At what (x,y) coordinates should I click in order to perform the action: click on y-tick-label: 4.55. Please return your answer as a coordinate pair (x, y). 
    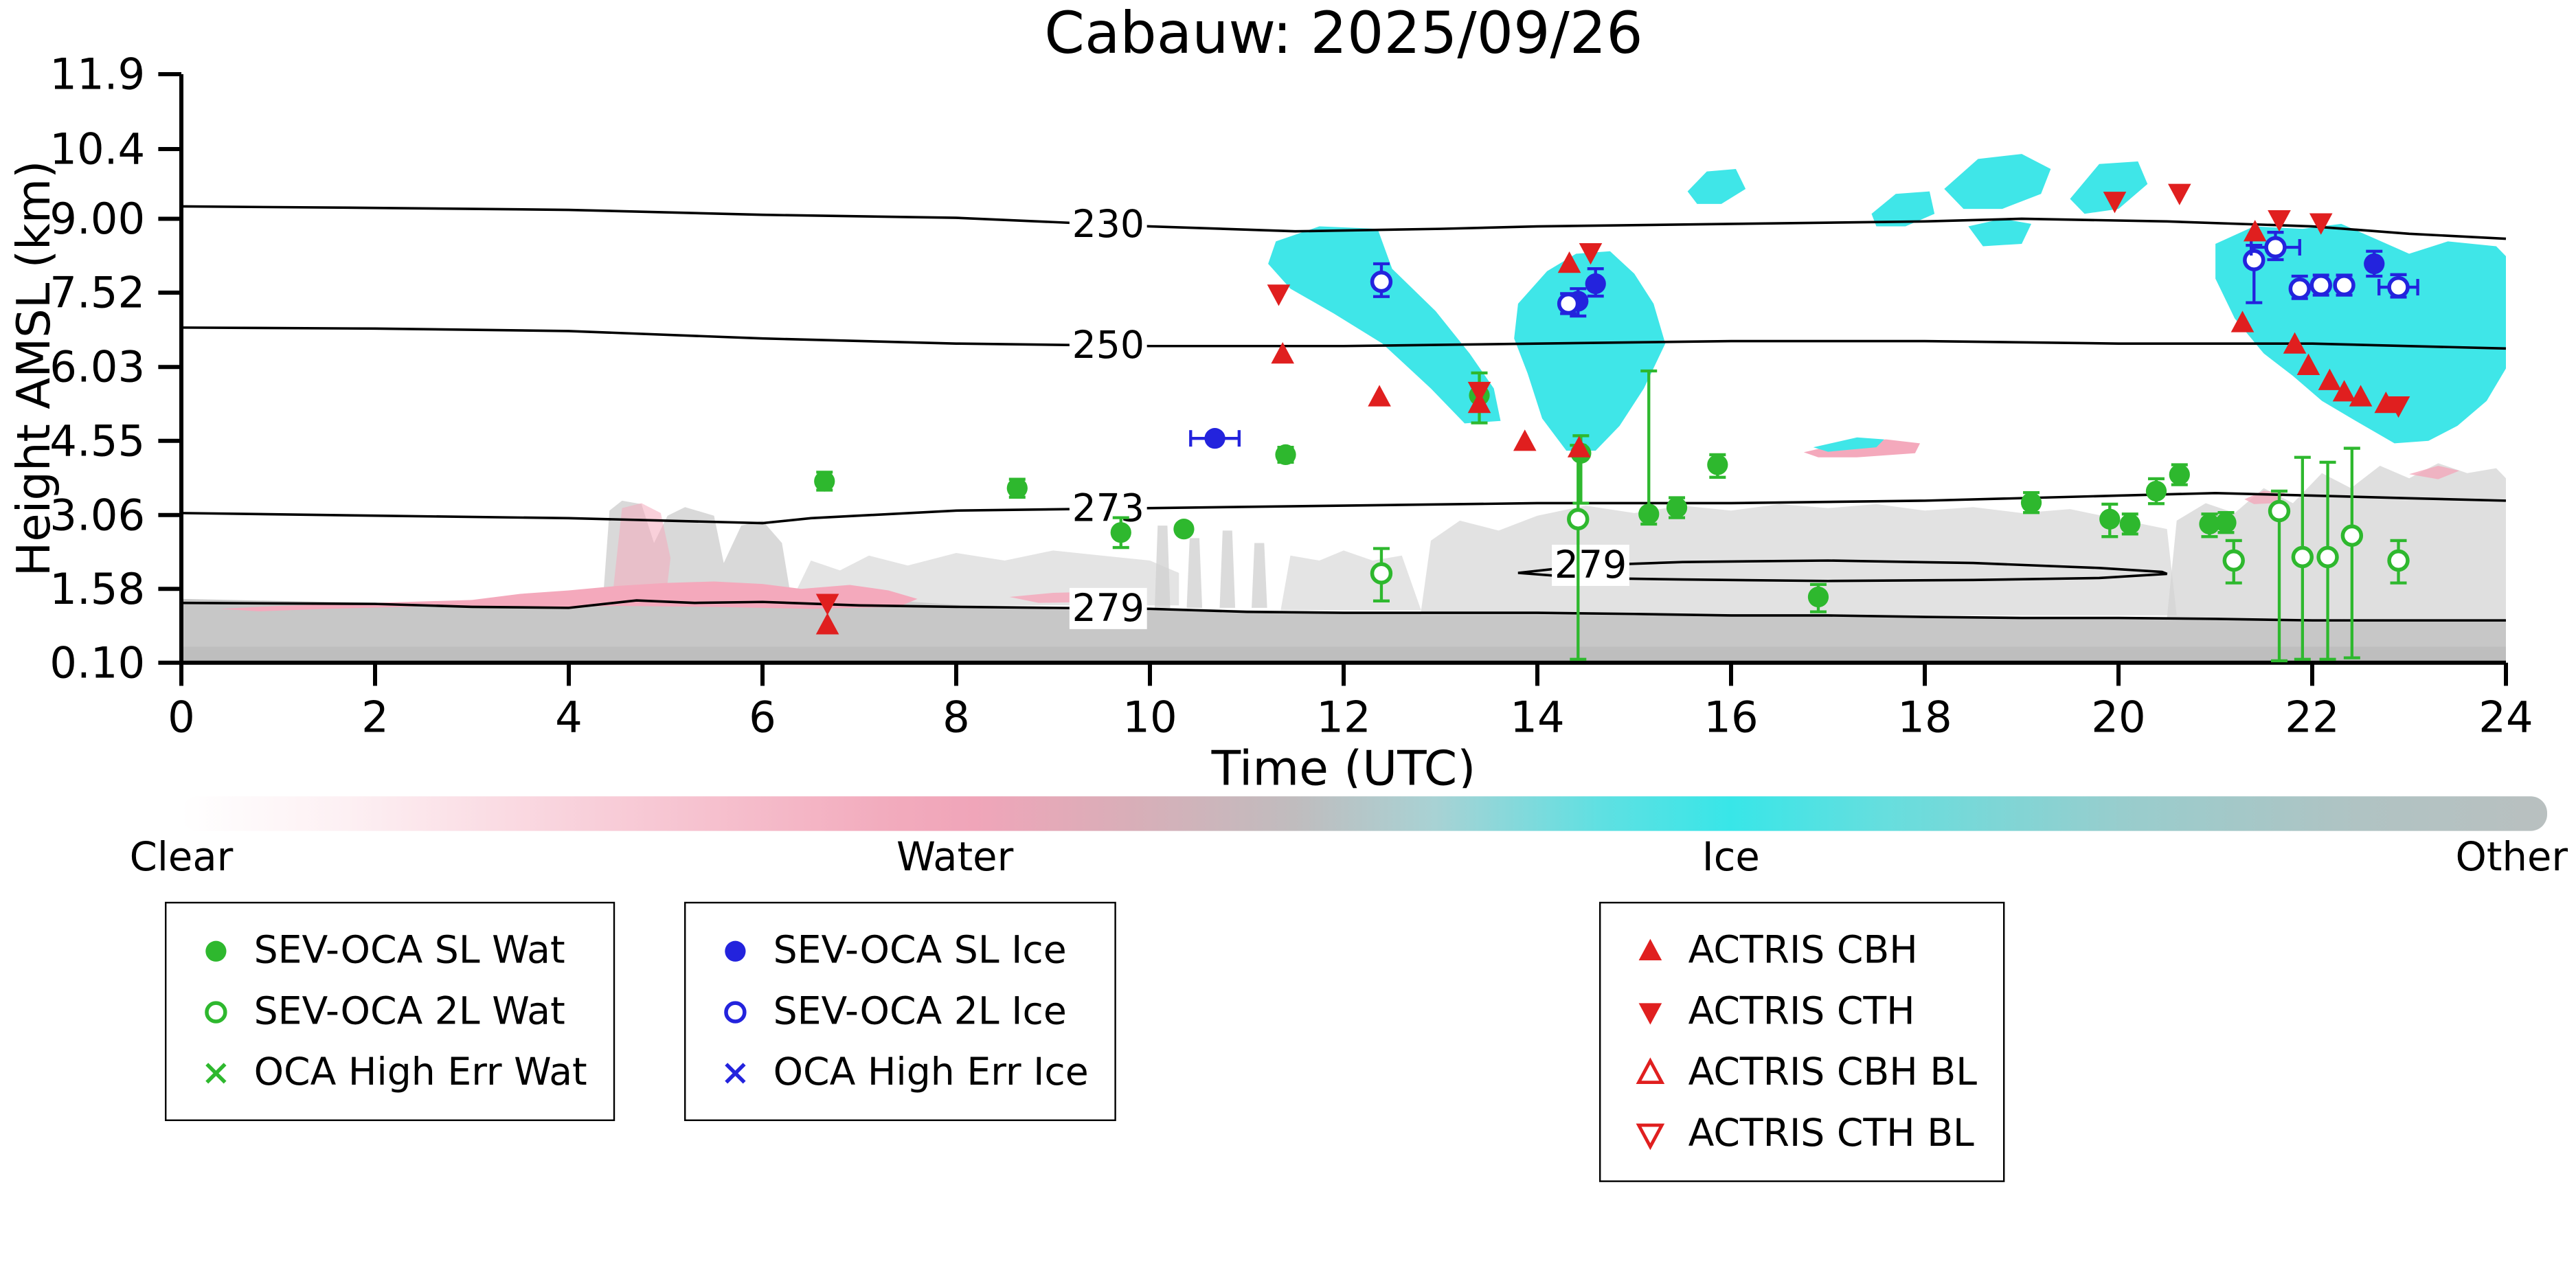
    Looking at the image, I should click on (97, 441).